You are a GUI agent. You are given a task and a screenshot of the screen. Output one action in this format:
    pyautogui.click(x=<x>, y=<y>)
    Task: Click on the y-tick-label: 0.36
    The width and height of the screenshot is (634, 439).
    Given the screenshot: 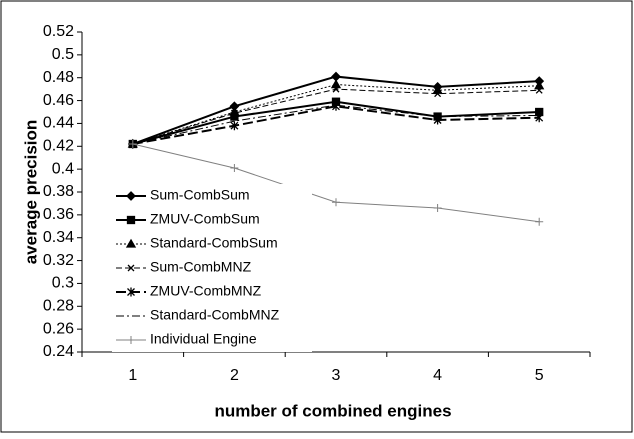 What is the action you would take?
    pyautogui.click(x=58, y=214)
    